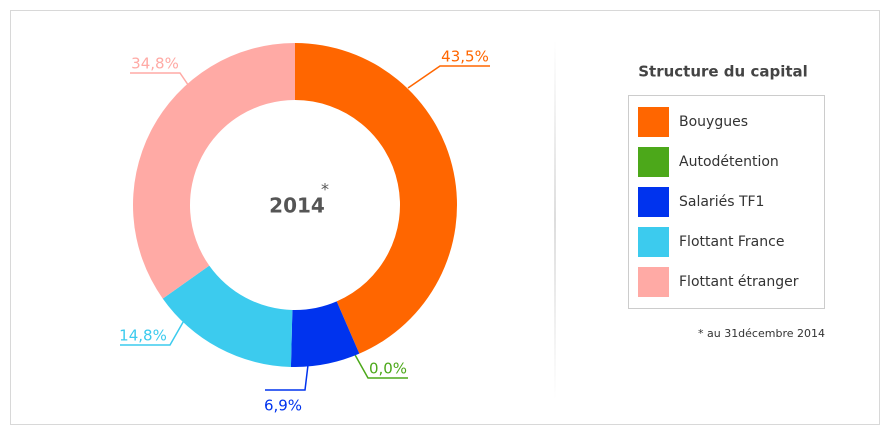 This screenshot has width=889, height=437. What do you see at coordinates (723, 72) in the screenshot?
I see `legend-title: Structure du capital` at bounding box center [723, 72].